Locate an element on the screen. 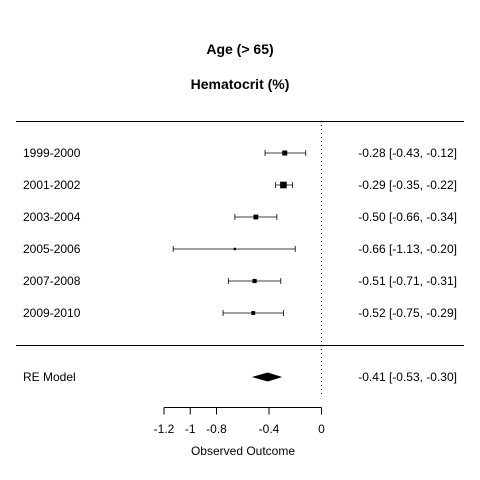 The height and width of the screenshot is (480, 480). study-label: 2005-2006 is located at coordinates (52, 249).